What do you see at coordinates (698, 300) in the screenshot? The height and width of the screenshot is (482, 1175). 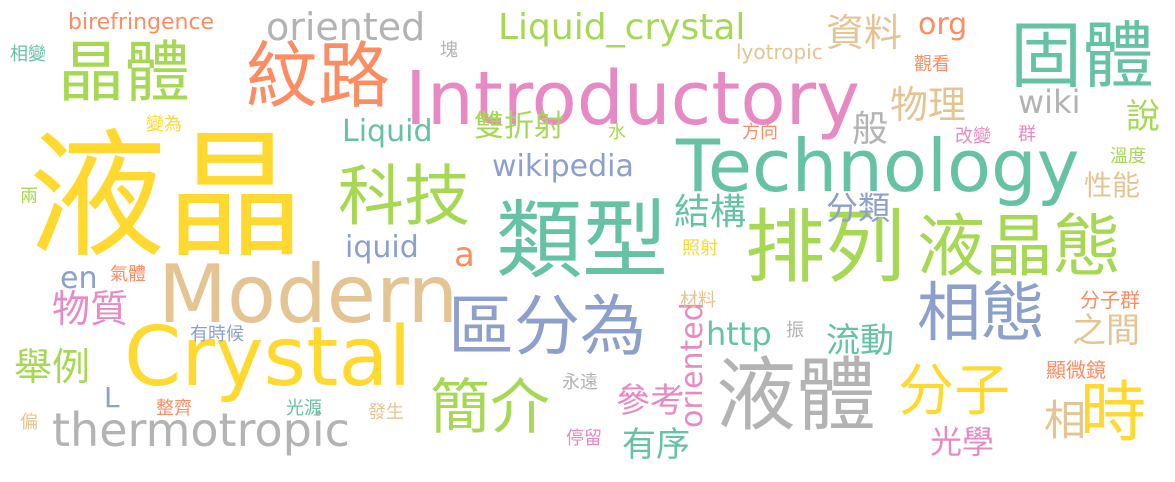 I see `word-cailiao: 材料` at bounding box center [698, 300].